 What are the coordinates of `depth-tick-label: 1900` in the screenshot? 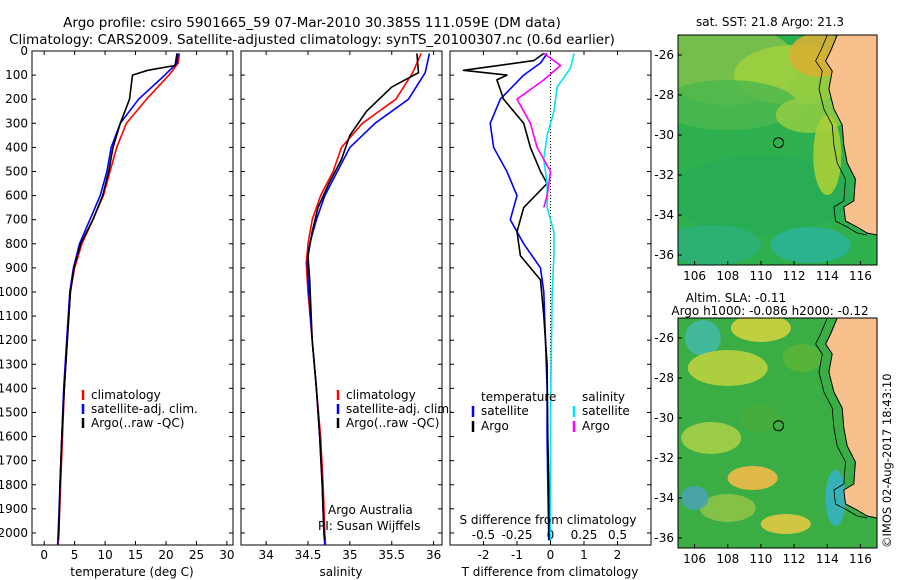 It's located at (14, 509).